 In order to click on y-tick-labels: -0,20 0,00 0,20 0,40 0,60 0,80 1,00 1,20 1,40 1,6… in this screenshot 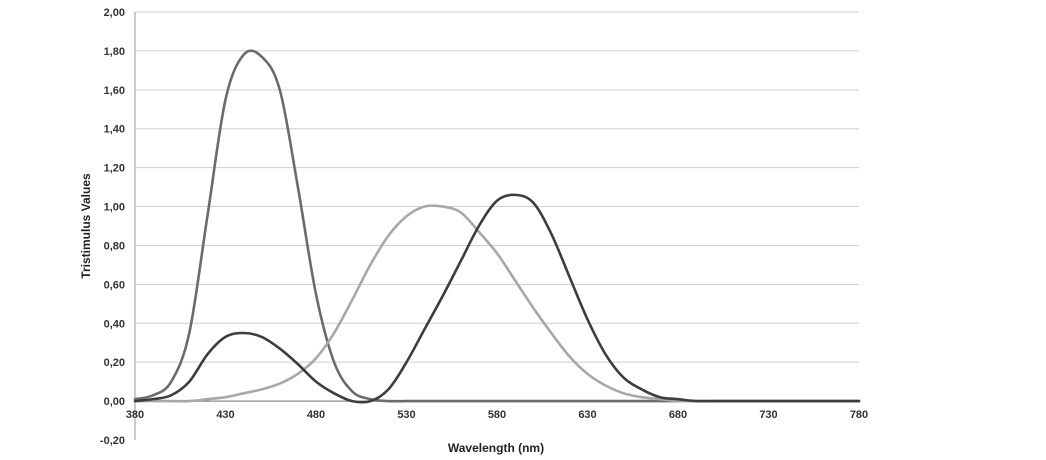, I will do `click(112, 227)`.